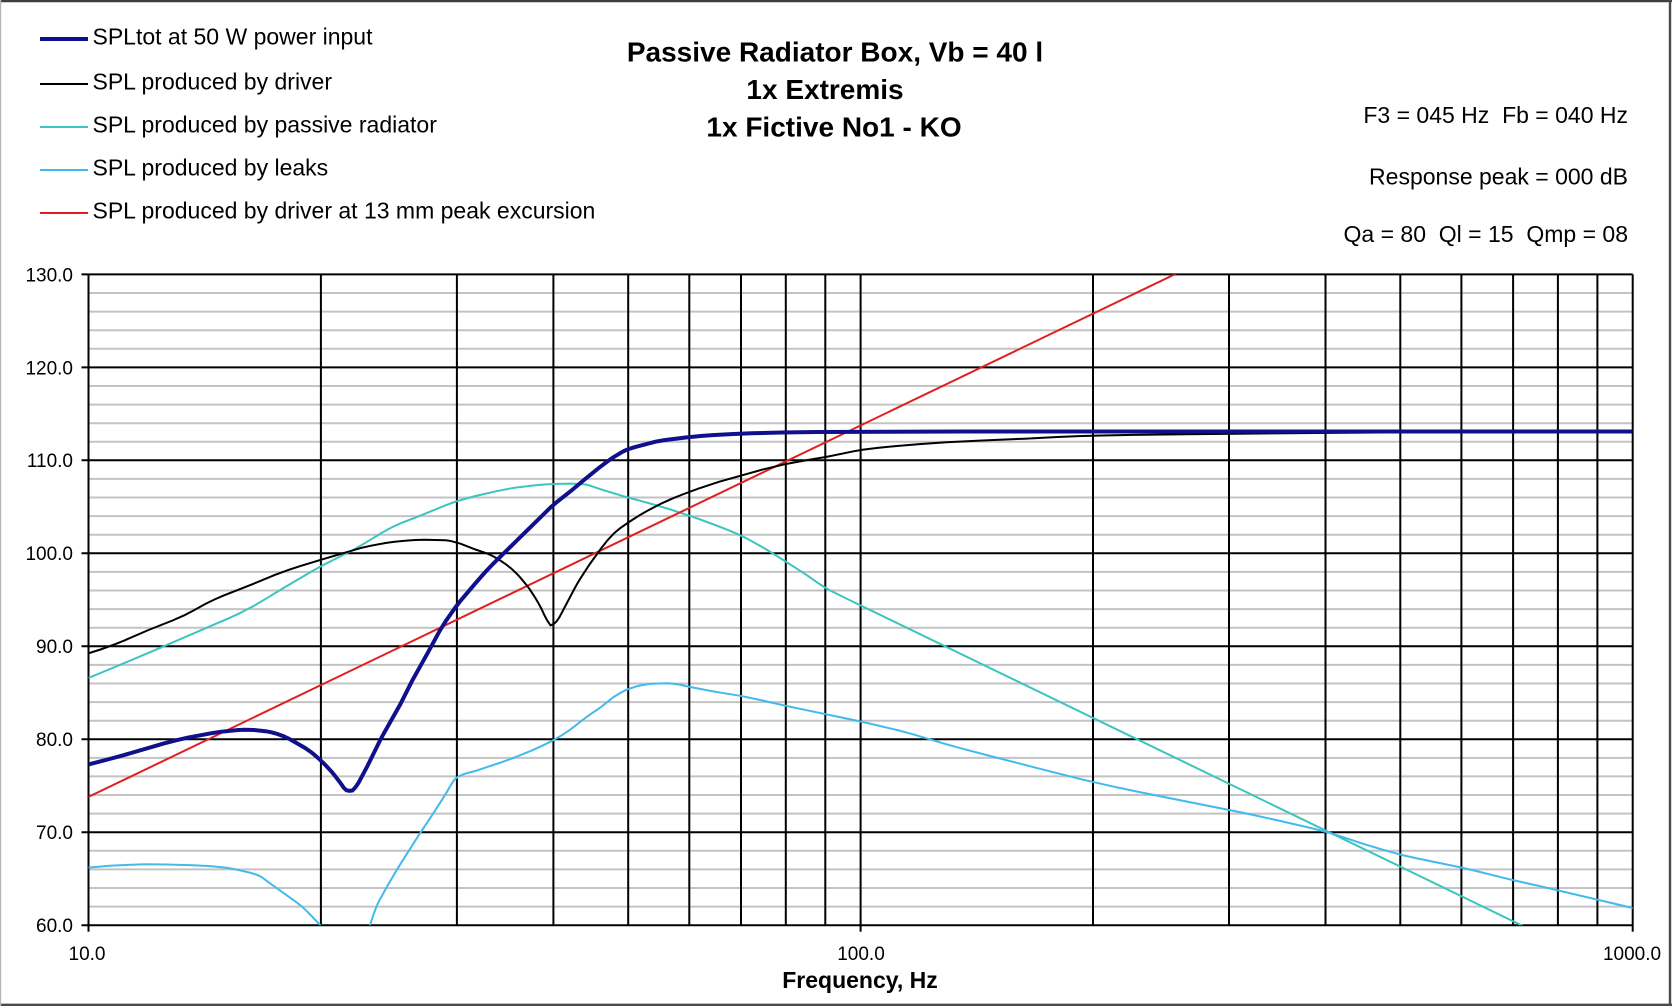 The image size is (1672, 1006). I want to click on svg-text: Qa = 80 Ql = 15 Qmp = 08, so click(1486, 234).